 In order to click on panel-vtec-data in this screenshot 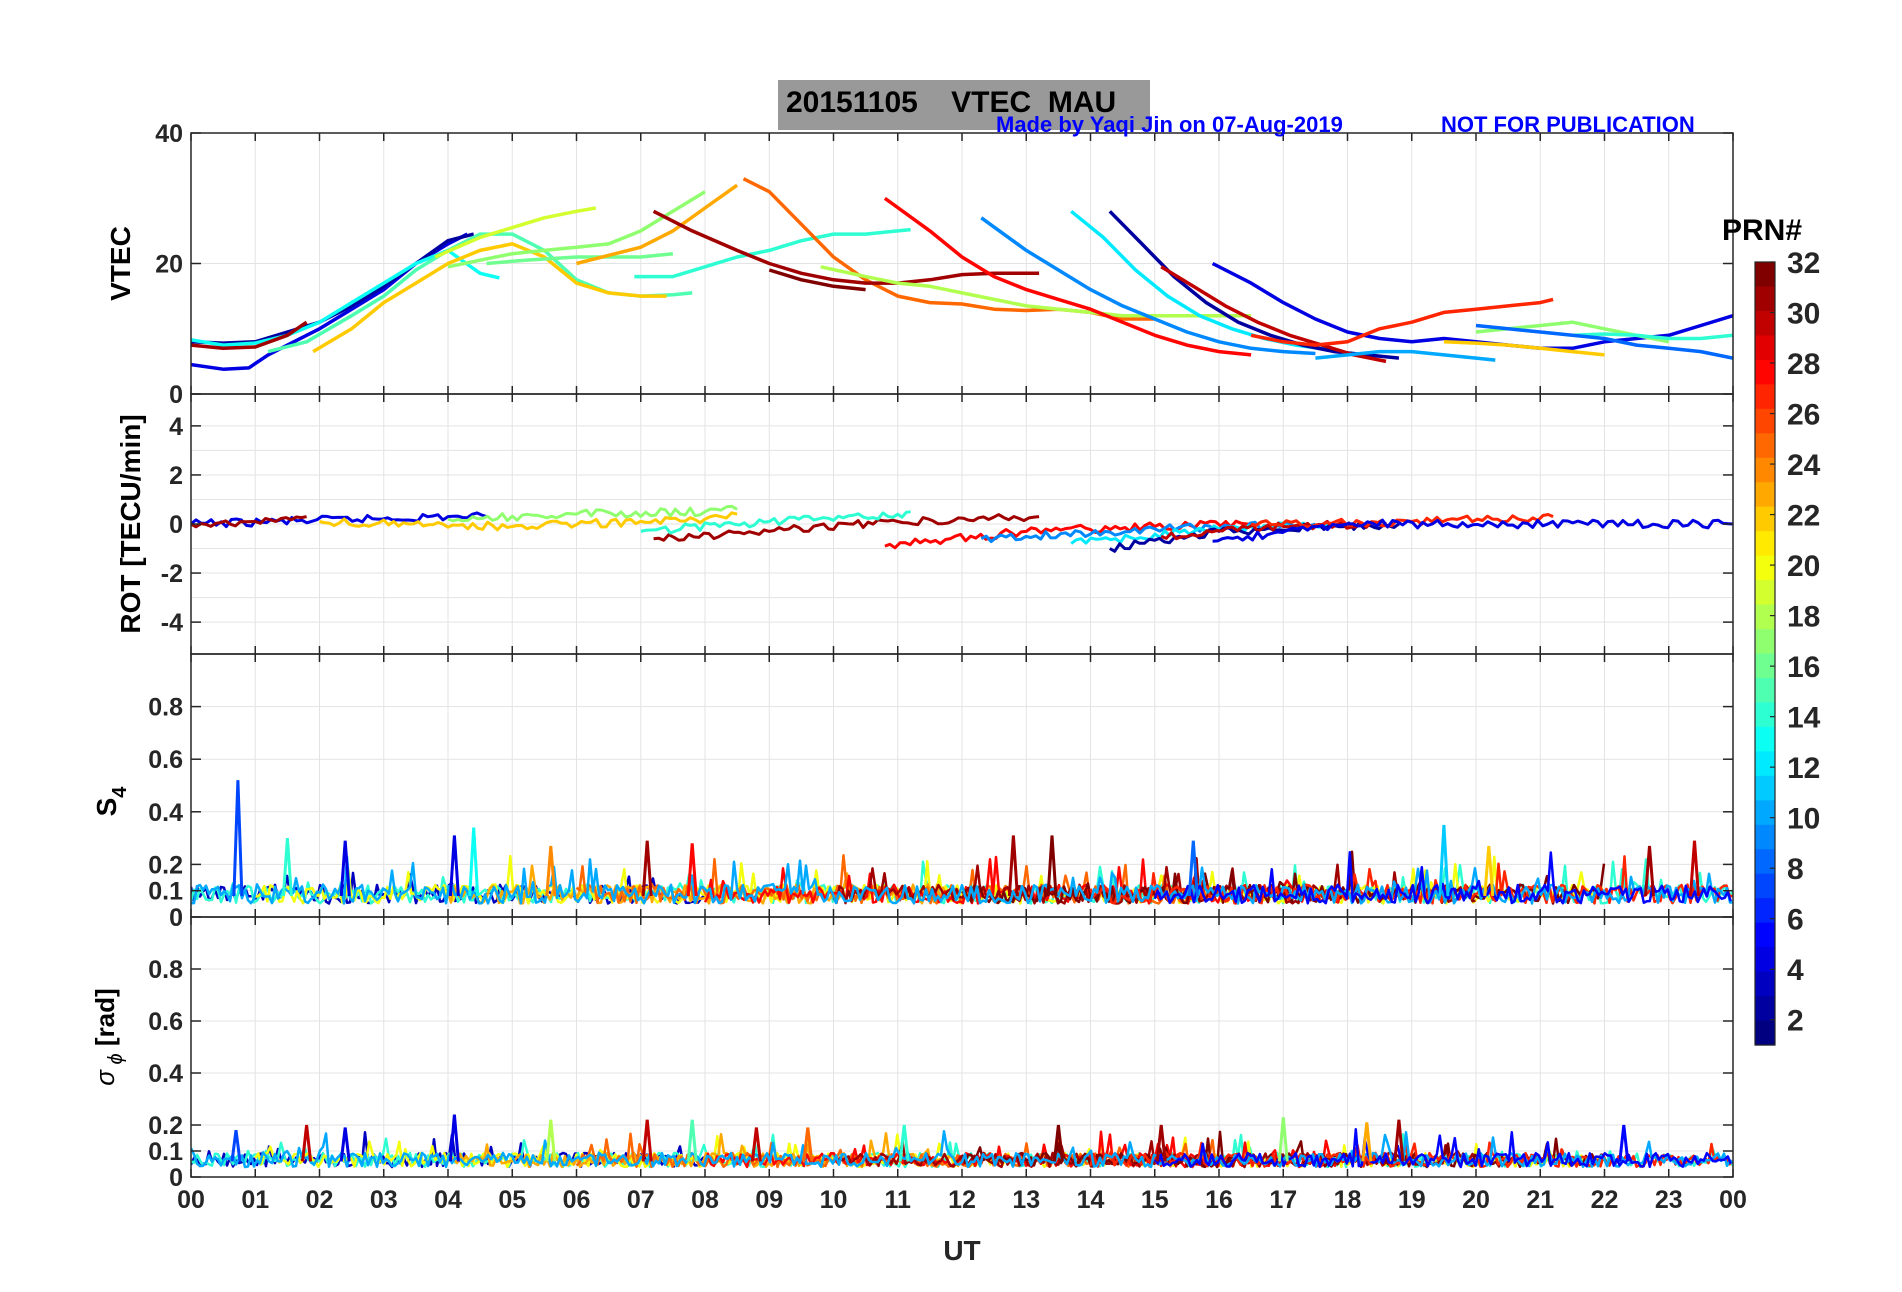, I will do `click(962, 274)`.